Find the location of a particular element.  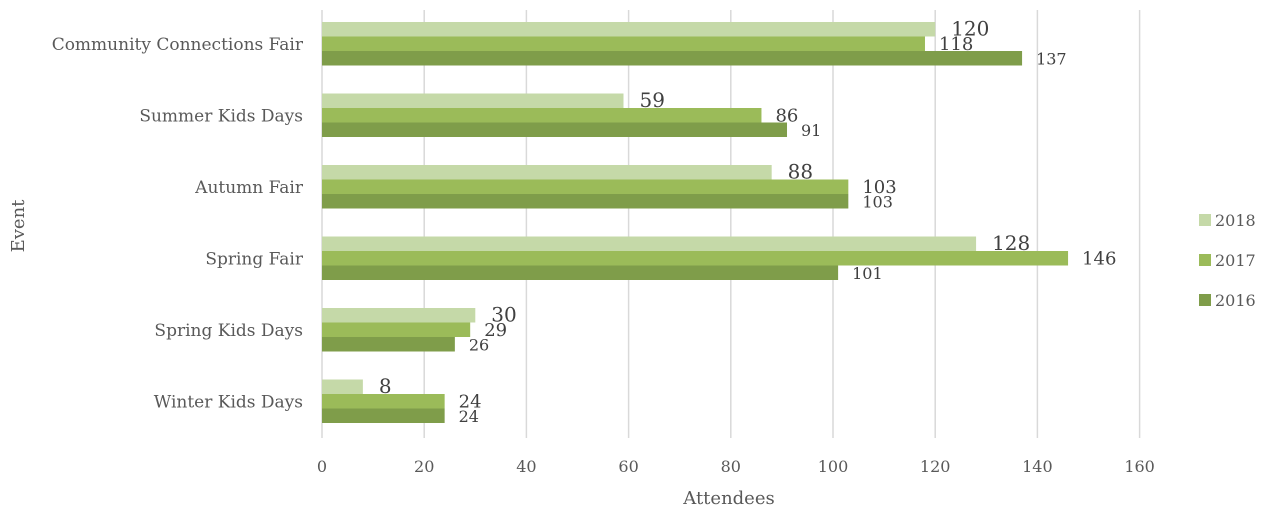

category-label: Autumn Fair is located at coordinates (249, 188).